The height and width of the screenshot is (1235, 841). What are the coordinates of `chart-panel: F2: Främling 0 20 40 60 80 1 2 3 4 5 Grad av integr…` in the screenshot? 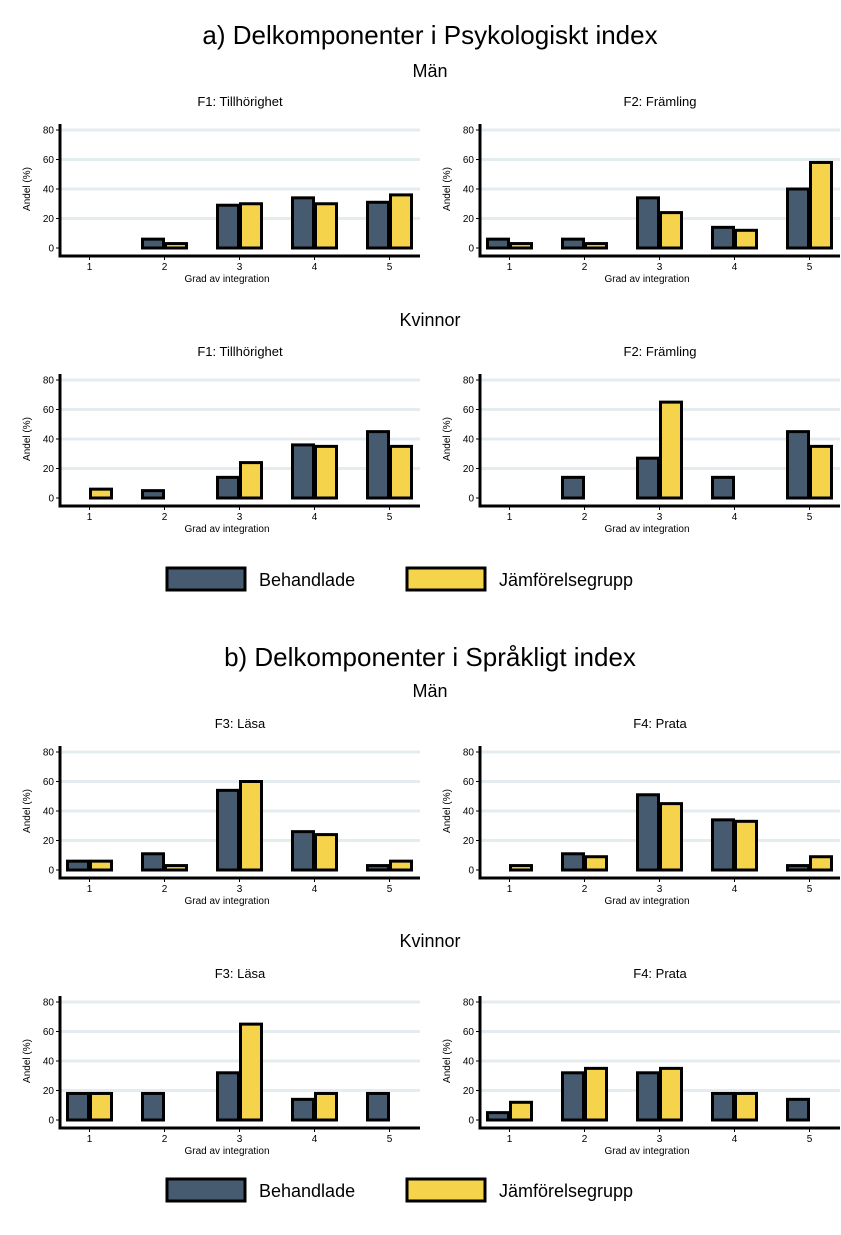 It's located at (641, 189).